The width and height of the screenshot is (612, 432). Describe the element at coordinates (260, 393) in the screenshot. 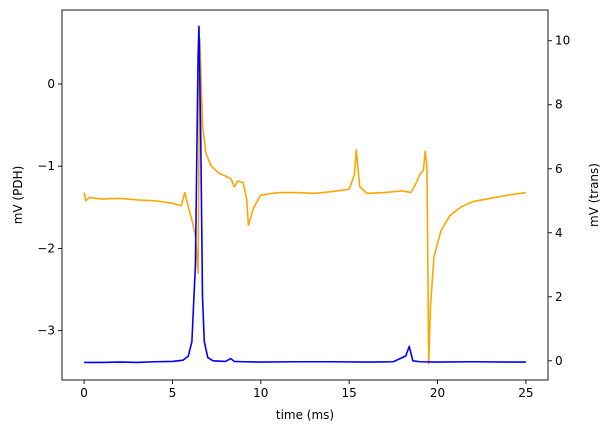

I see `x-tick-label: 10` at that location.